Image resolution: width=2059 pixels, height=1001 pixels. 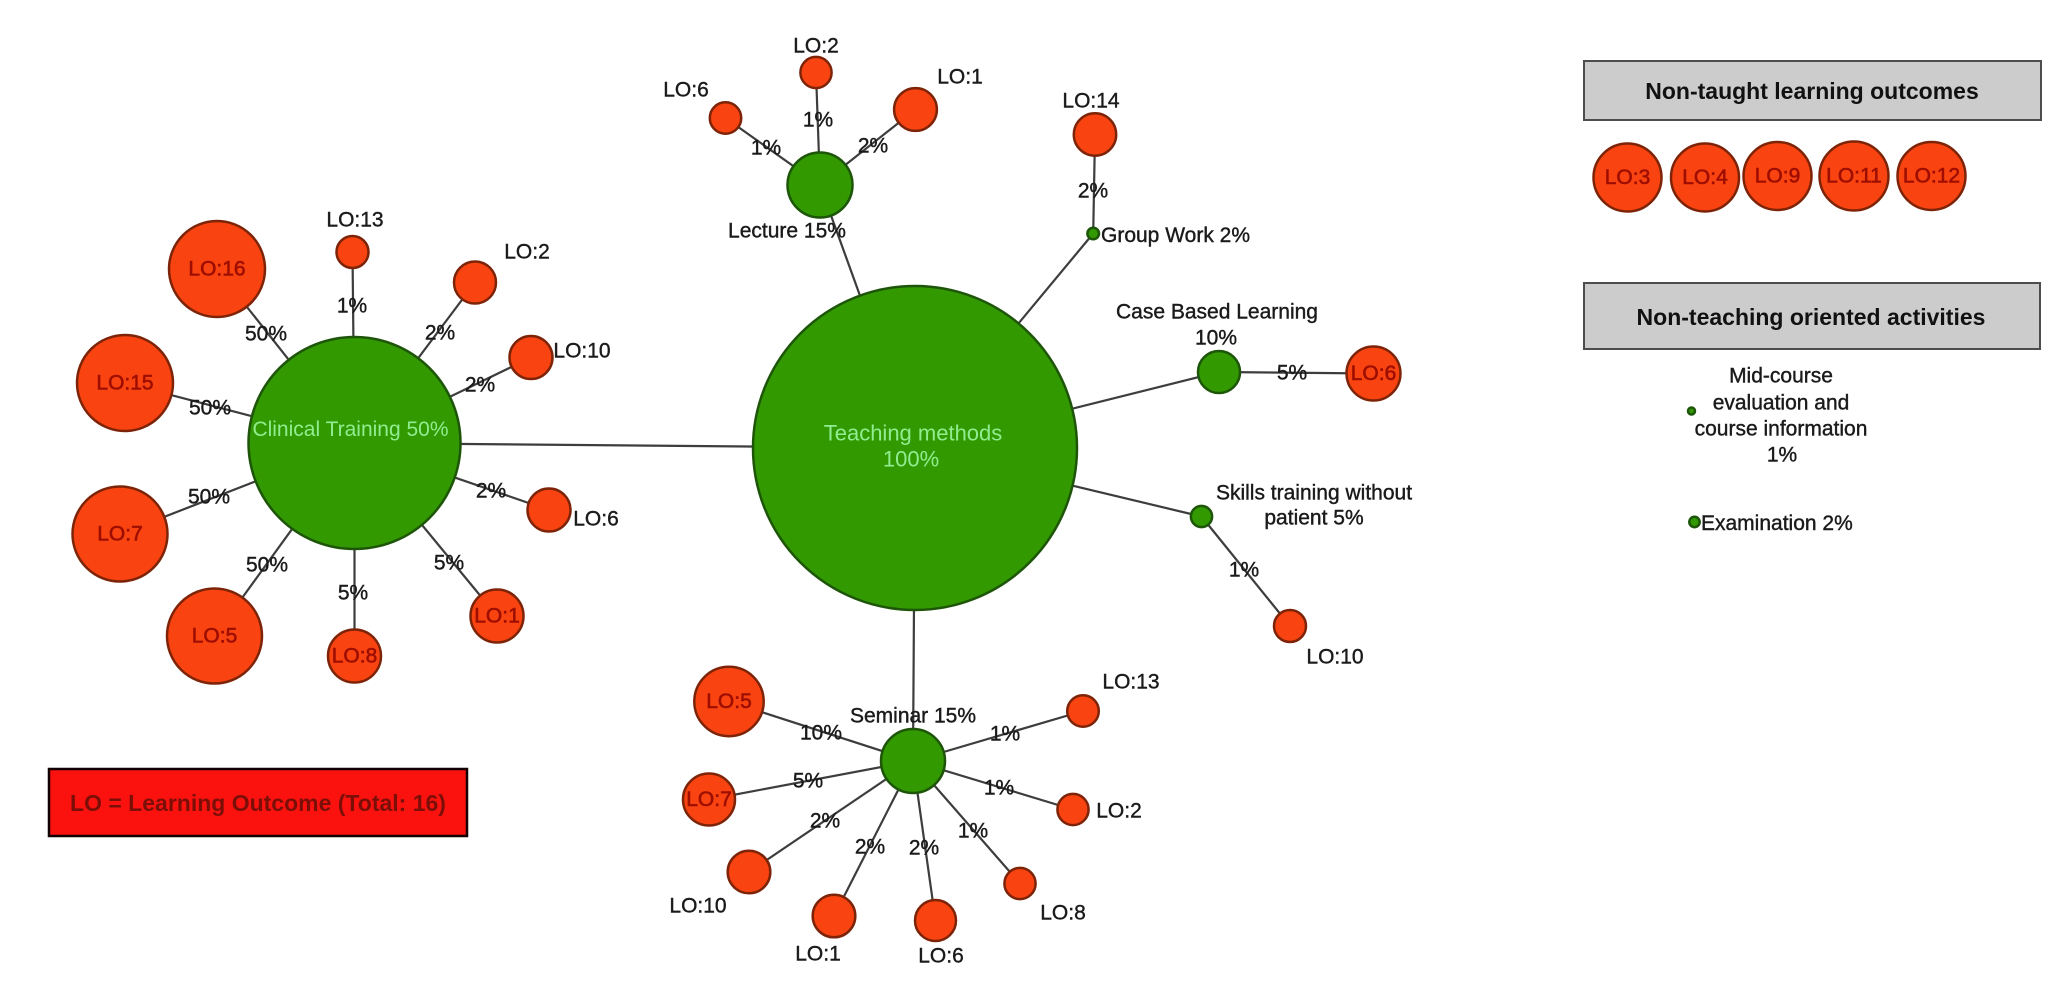 I want to click on svg-text: course information, so click(x=1781, y=429).